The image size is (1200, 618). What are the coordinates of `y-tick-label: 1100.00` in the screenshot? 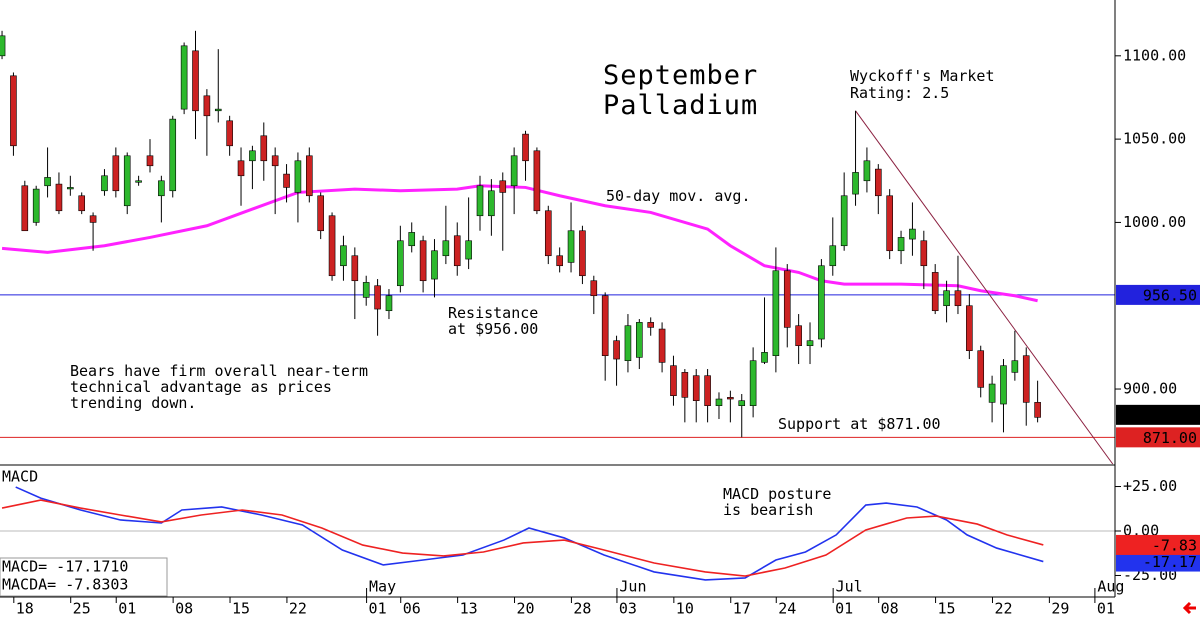 It's located at (1154, 55).